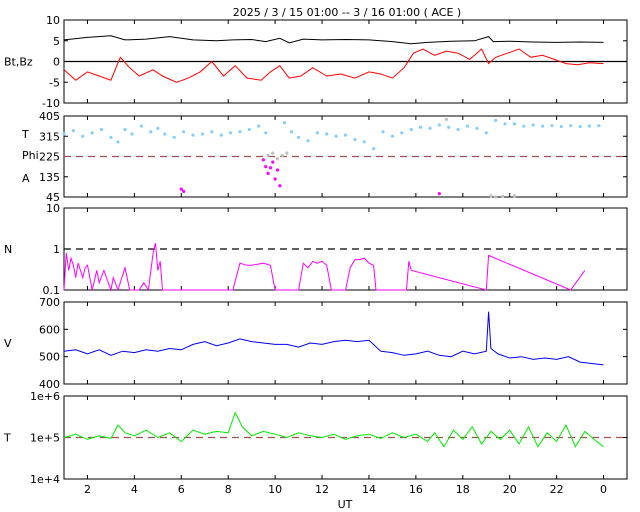  What do you see at coordinates (8, 249) in the screenshot?
I see `y-axis-label: N` at bounding box center [8, 249].